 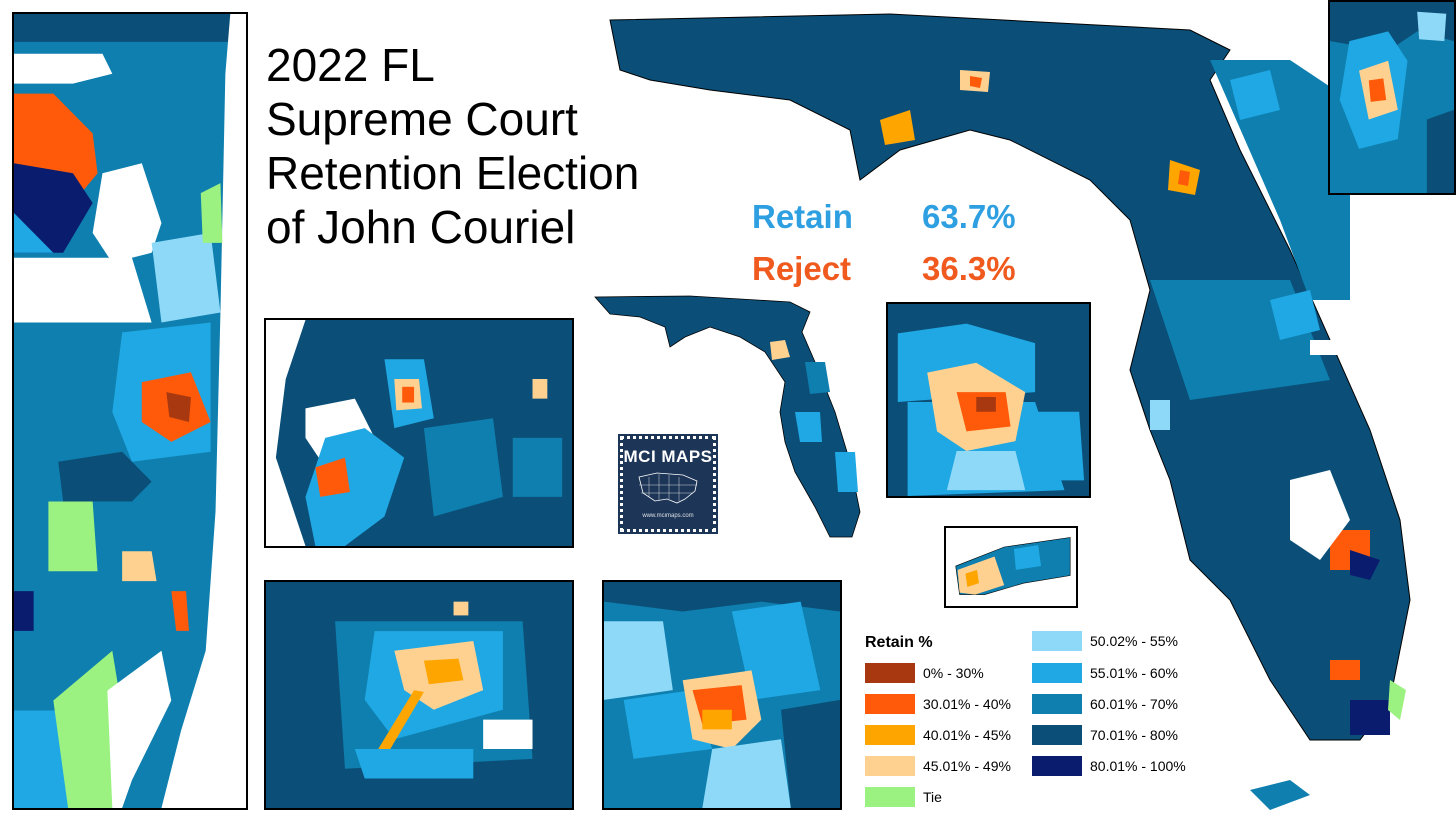 I want to click on legend-label: 70.01% - 80%, so click(x=1134, y=735).